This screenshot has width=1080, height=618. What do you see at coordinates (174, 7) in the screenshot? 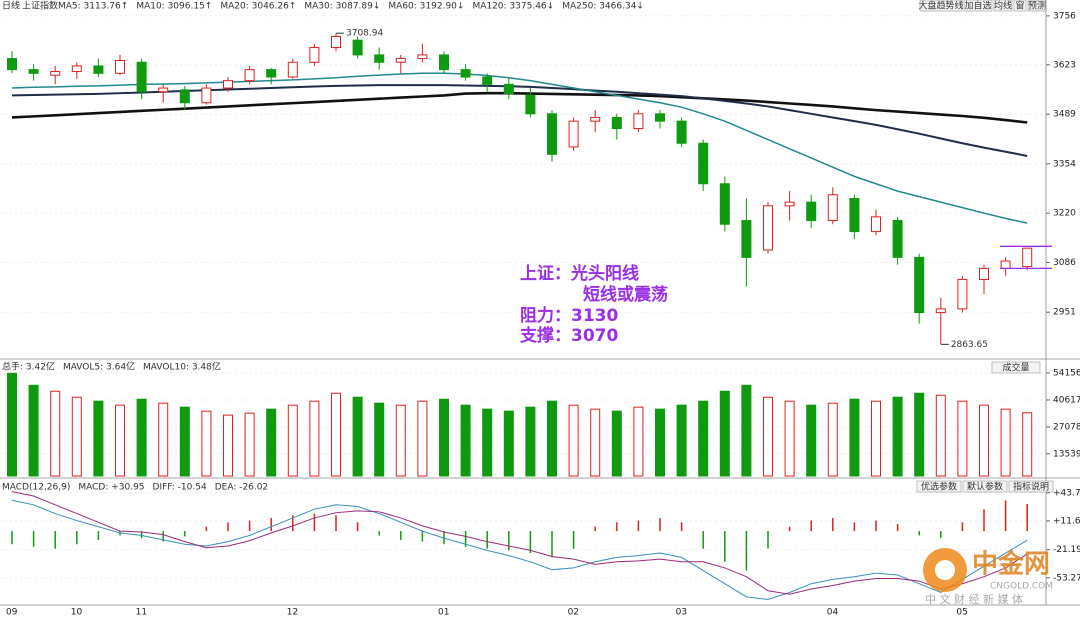
I see `indicator-label: MA10: 3096.15↑` at bounding box center [174, 7].